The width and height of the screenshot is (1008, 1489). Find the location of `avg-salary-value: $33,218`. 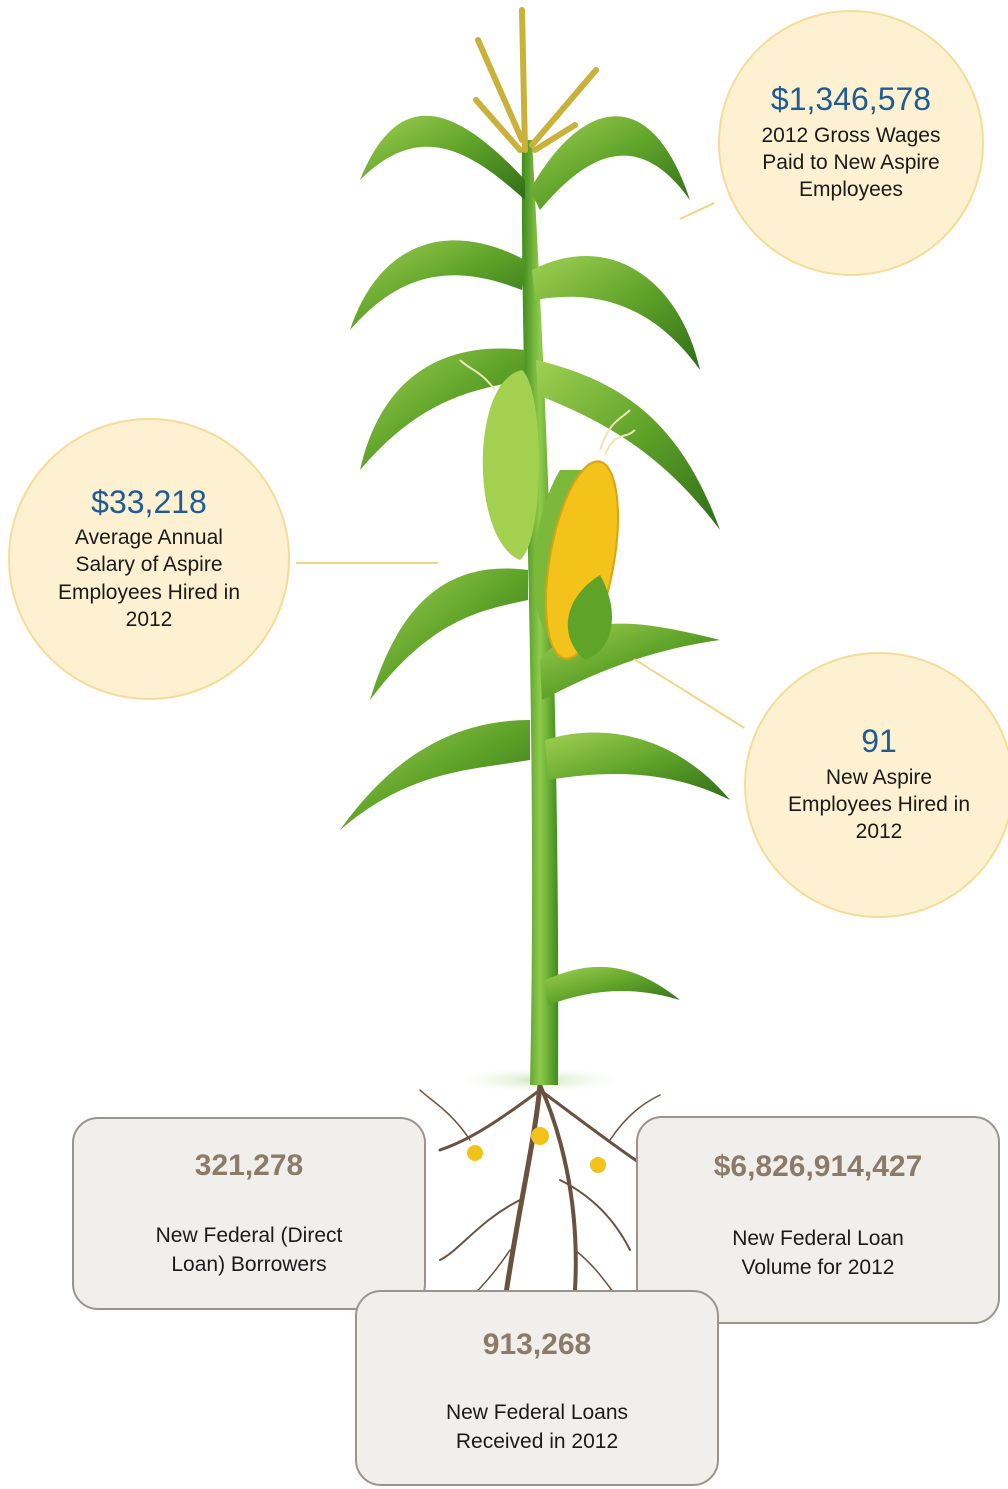

avg-salary-value: $33,218 is located at coordinates (149, 501).